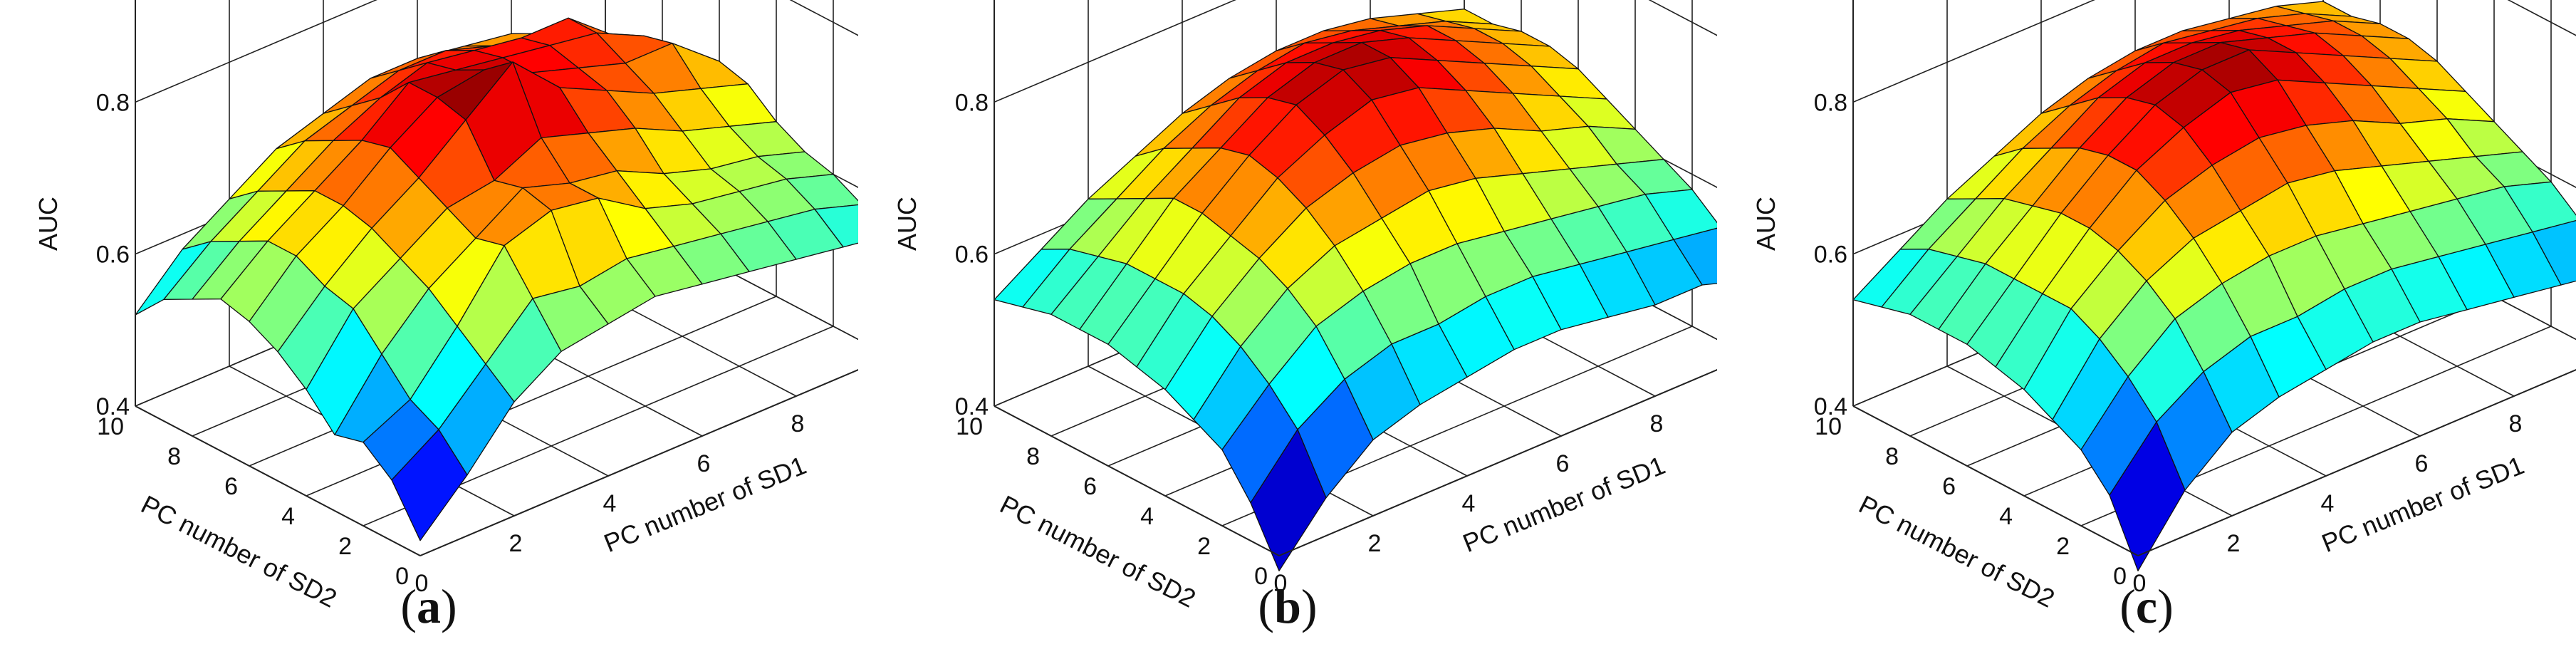 The width and height of the screenshot is (2576, 659). I want to click on panel-caption-b: (b), so click(1288, 606).